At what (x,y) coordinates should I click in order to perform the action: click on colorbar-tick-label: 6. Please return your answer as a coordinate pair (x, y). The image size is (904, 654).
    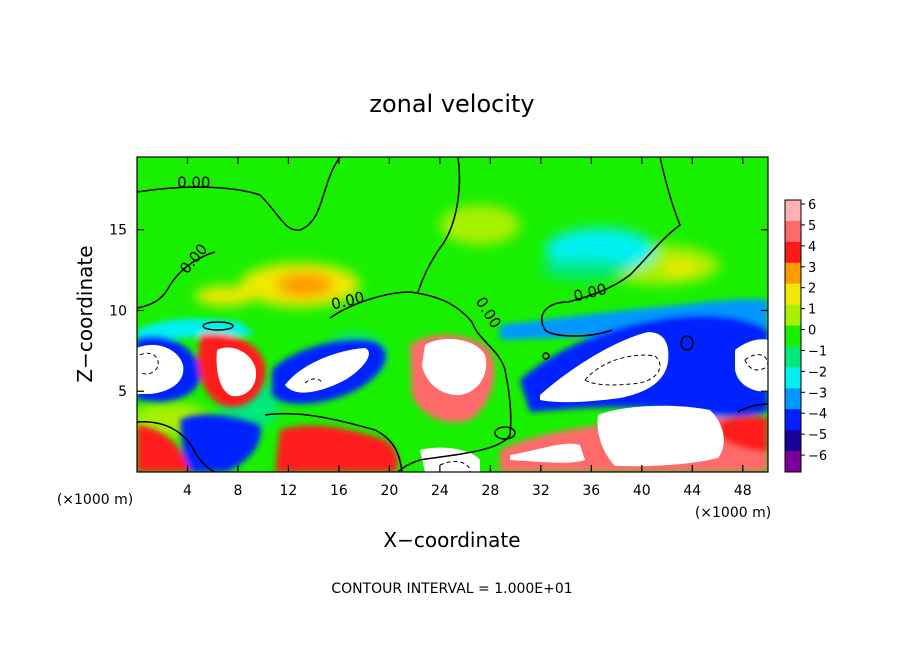
    Looking at the image, I should click on (812, 205).